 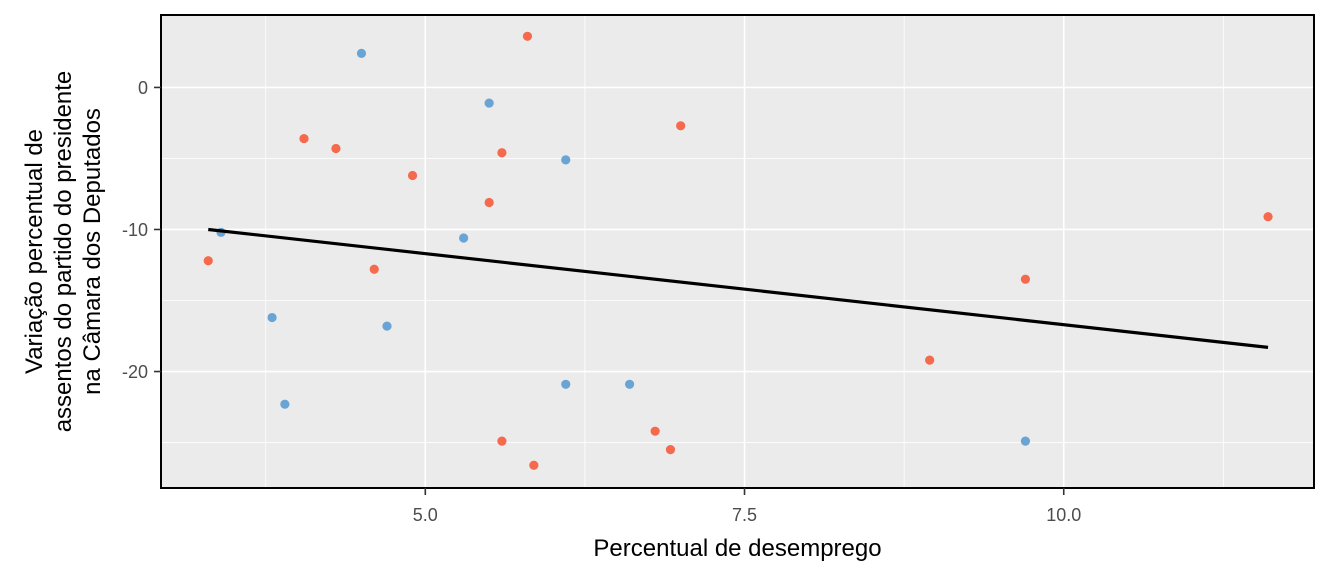 I want to click on x-tick-label: 10.0, so click(x=1063, y=515).